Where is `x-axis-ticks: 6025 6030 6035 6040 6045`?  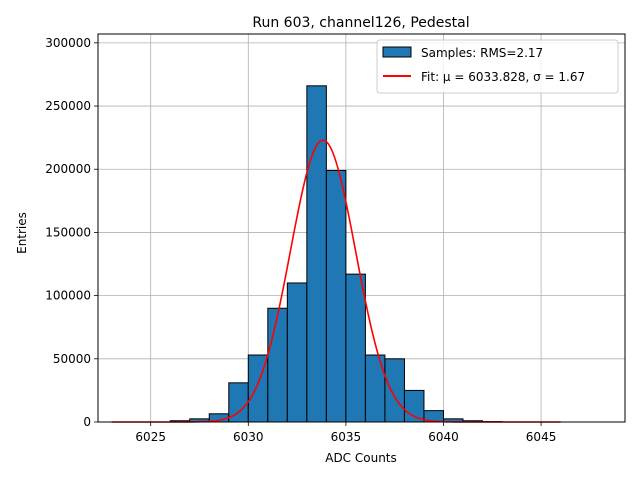 x-axis-ticks: 6025 6030 6035 6040 6045 is located at coordinates (345, 433).